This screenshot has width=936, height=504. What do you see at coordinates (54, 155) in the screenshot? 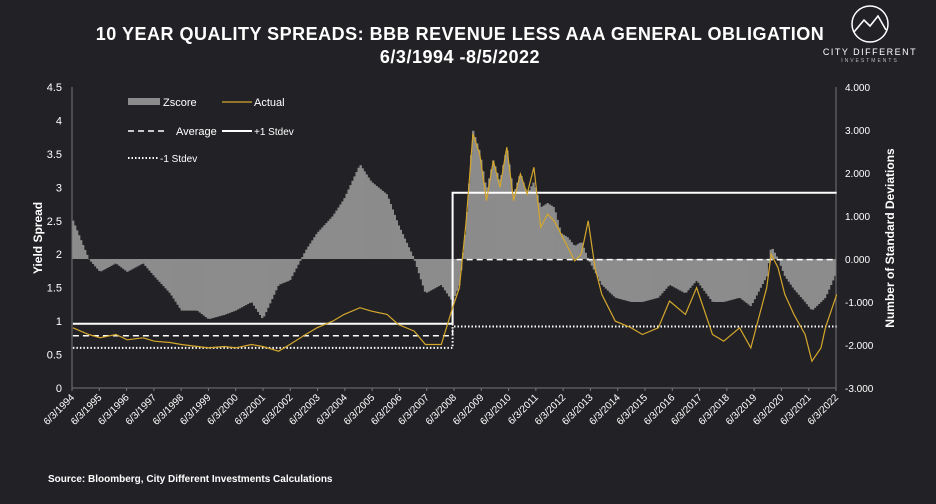
I see `y-tick-label: 3.5` at bounding box center [54, 155].